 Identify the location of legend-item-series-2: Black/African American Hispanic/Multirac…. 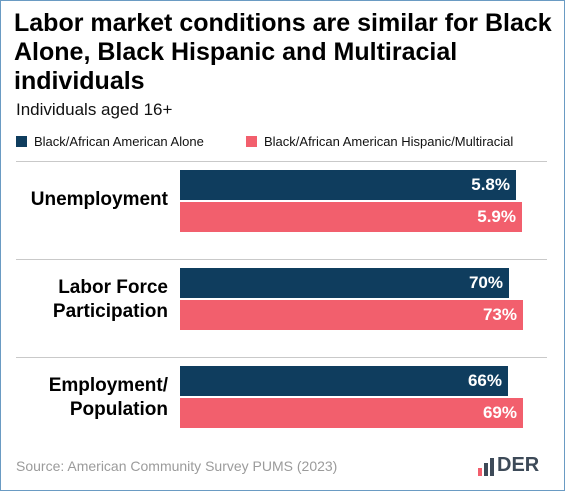
(379, 141).